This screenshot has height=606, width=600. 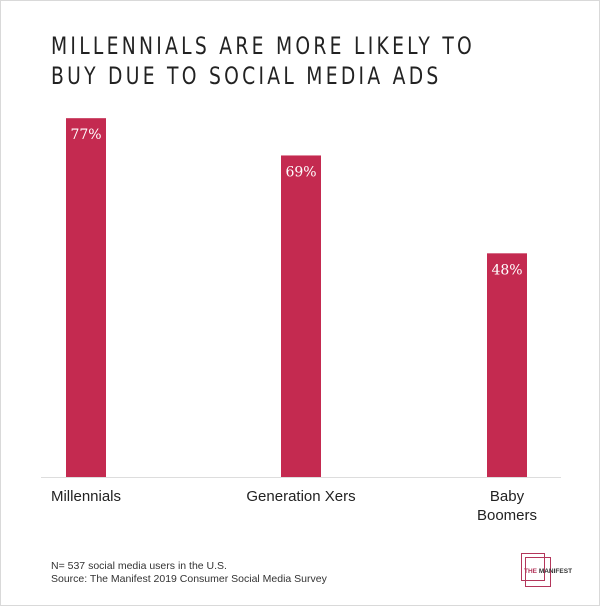 I want to click on sample-note: N= 537 social media users in the U.S., so click(x=139, y=566).